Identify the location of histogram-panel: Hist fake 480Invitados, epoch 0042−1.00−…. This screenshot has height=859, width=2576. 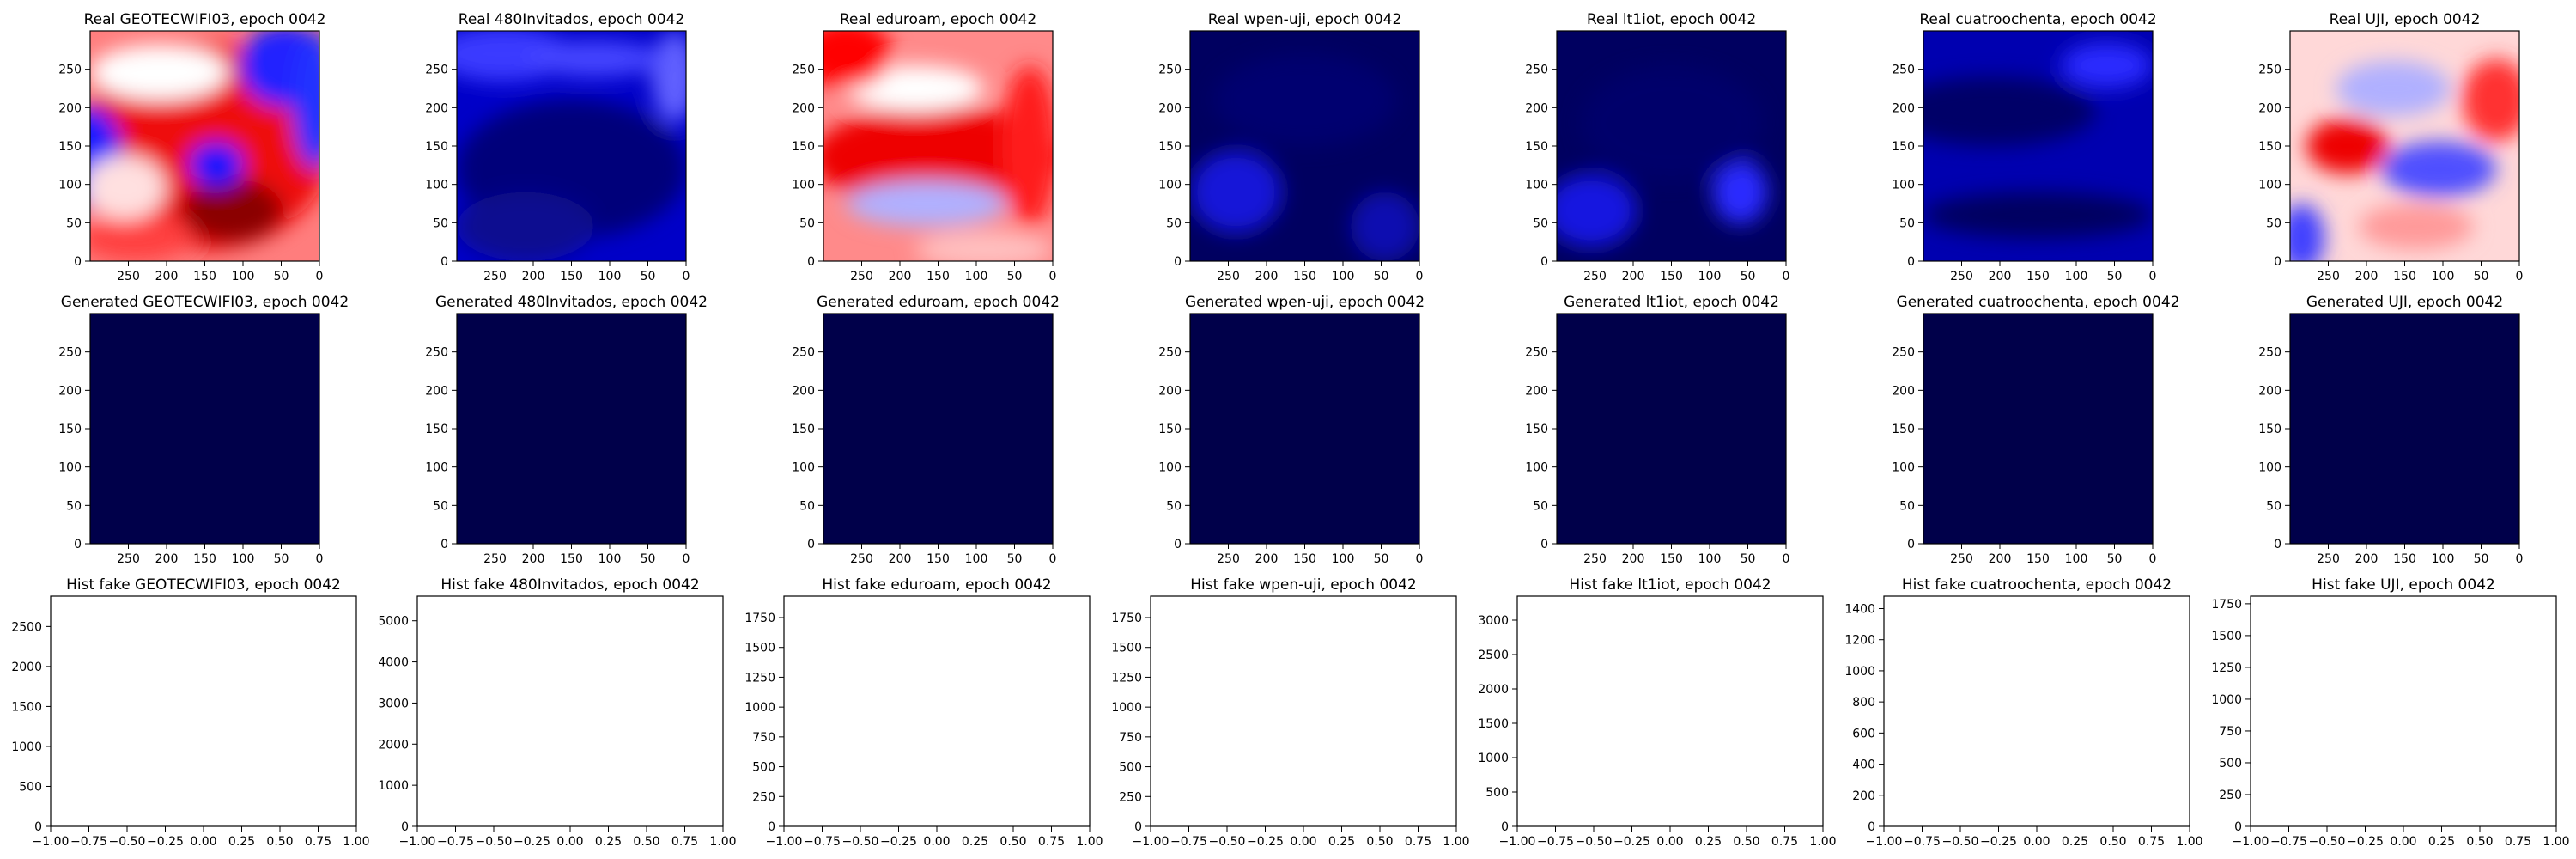
(557, 712).